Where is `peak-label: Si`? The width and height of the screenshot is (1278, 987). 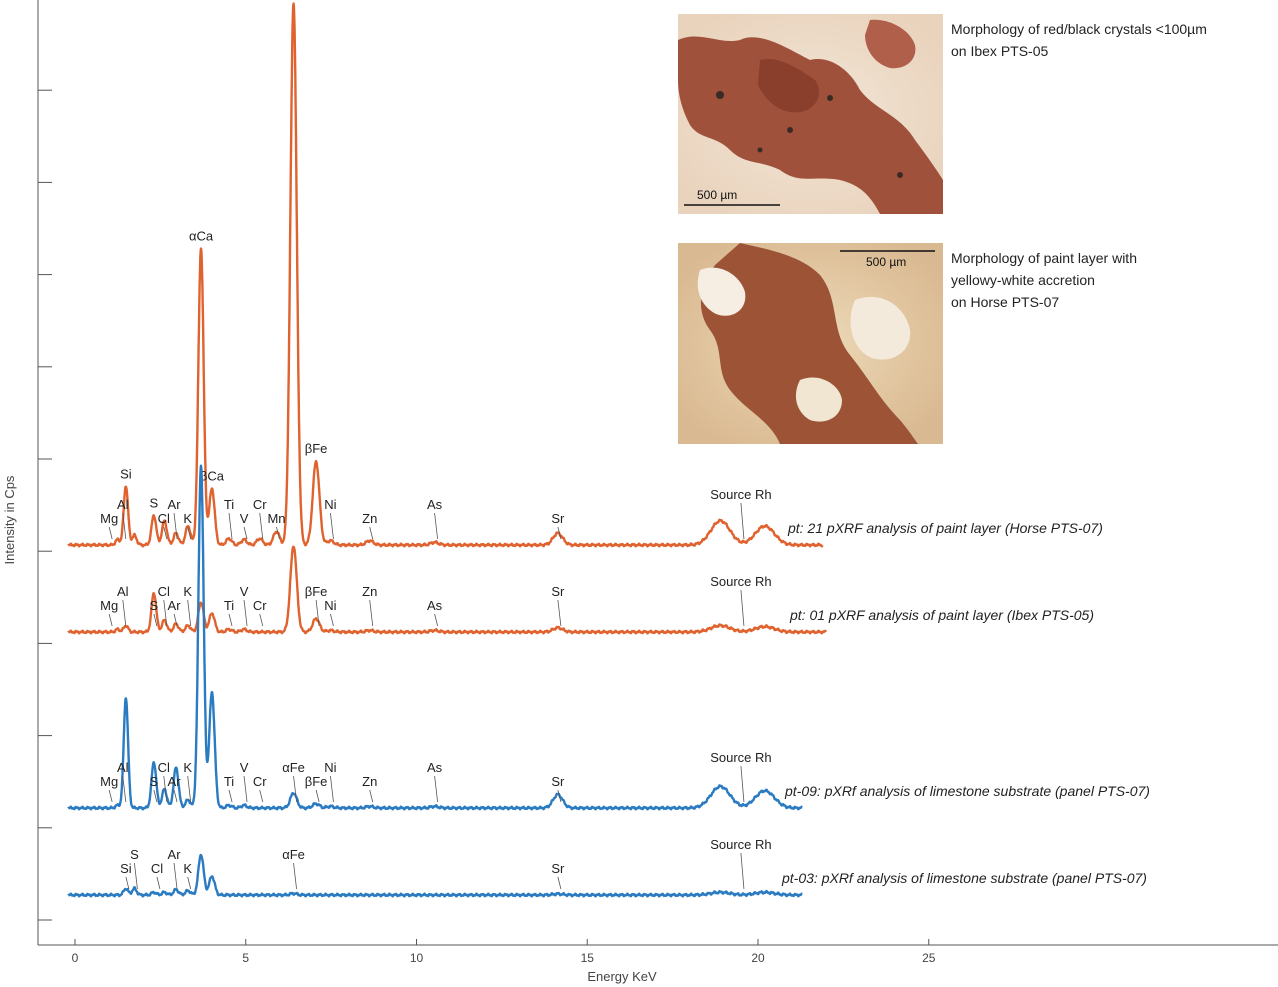
peak-label: Si is located at coordinates (126, 474).